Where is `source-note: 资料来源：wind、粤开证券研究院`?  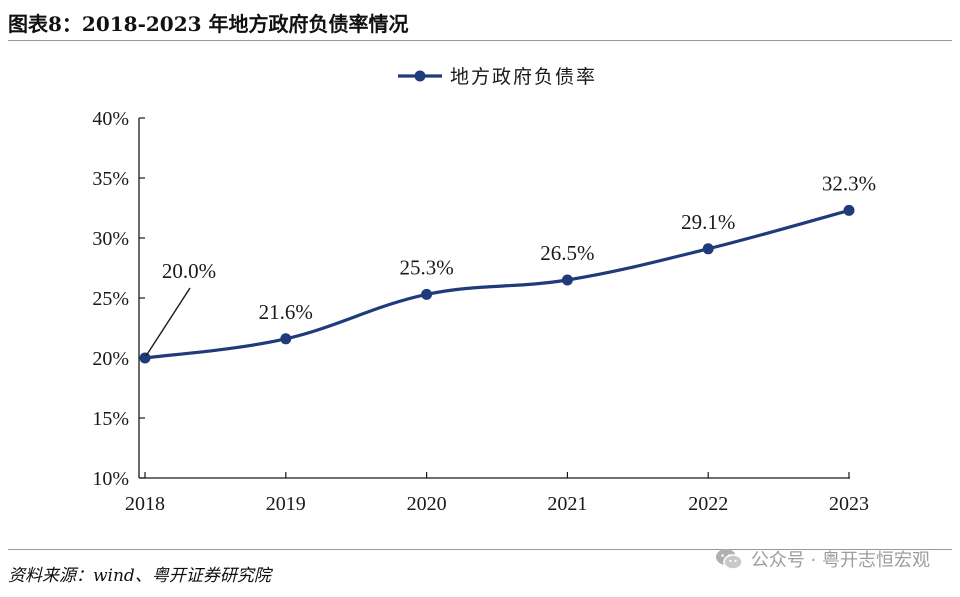 source-note: 资料来源：wind、粤开证券研究院 is located at coordinates (139, 576).